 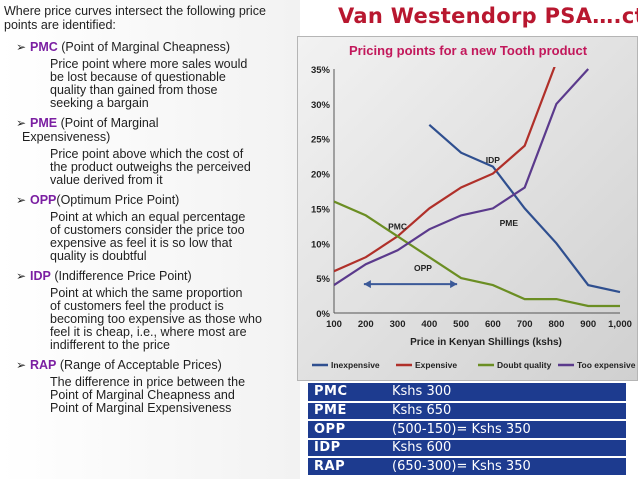 What do you see at coordinates (156, 319) in the screenshot?
I see `desc-line: becoming too expensive as those who` at bounding box center [156, 319].